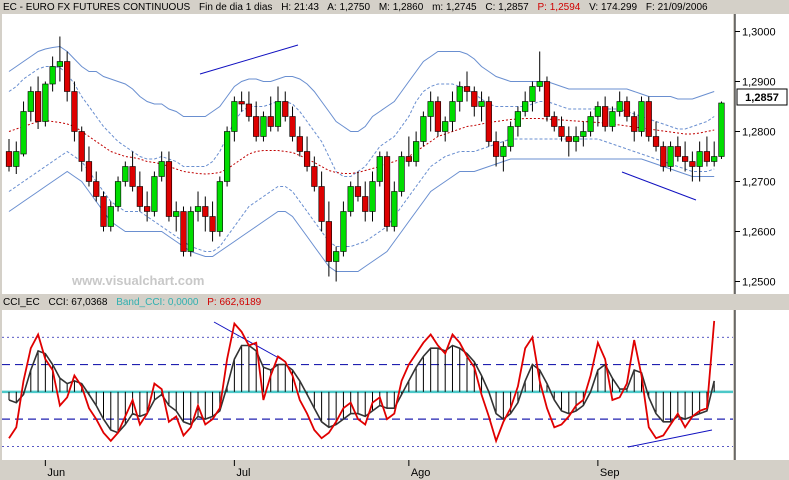 The height and width of the screenshot is (480, 789). What do you see at coordinates (250, 342) in the screenshot?
I see `trendline-cci-jul` at bounding box center [250, 342].